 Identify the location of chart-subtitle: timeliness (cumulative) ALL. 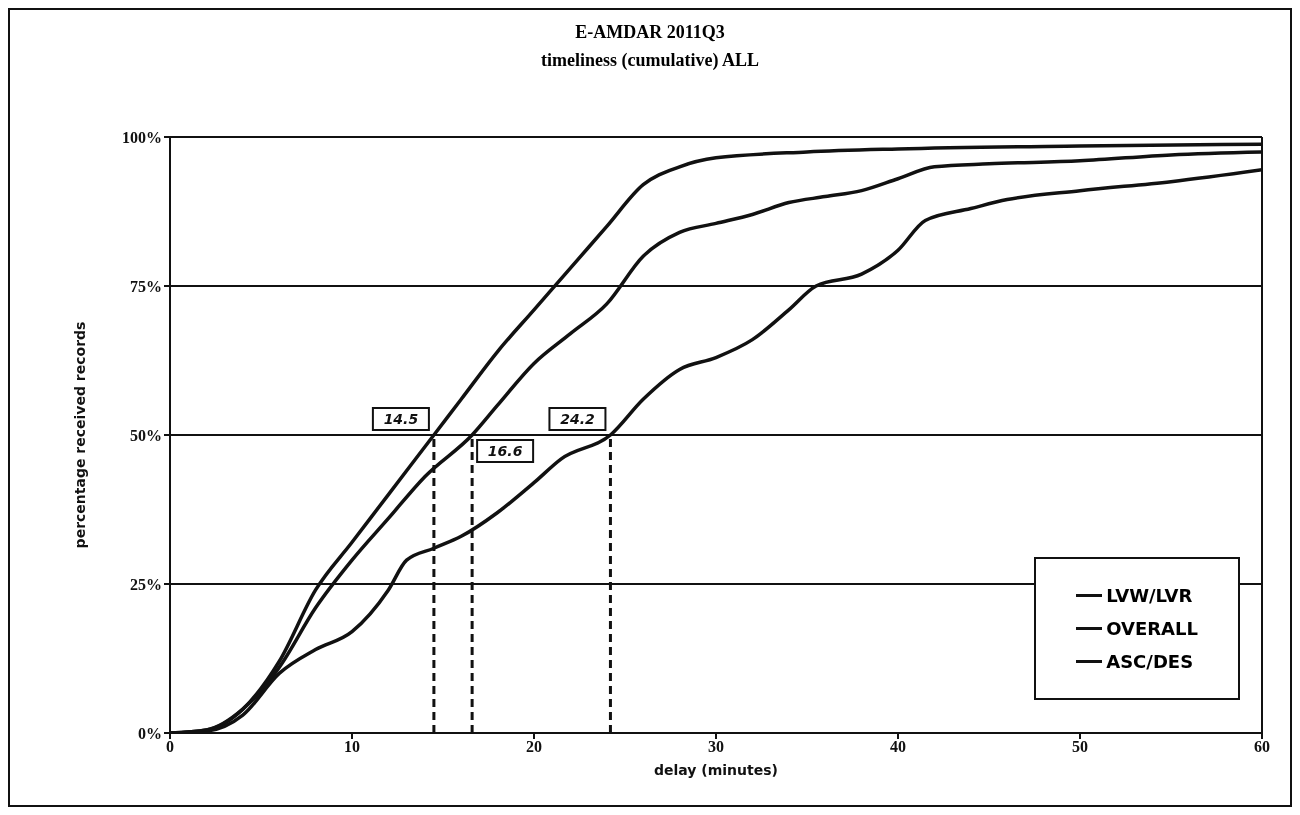
(650, 60).